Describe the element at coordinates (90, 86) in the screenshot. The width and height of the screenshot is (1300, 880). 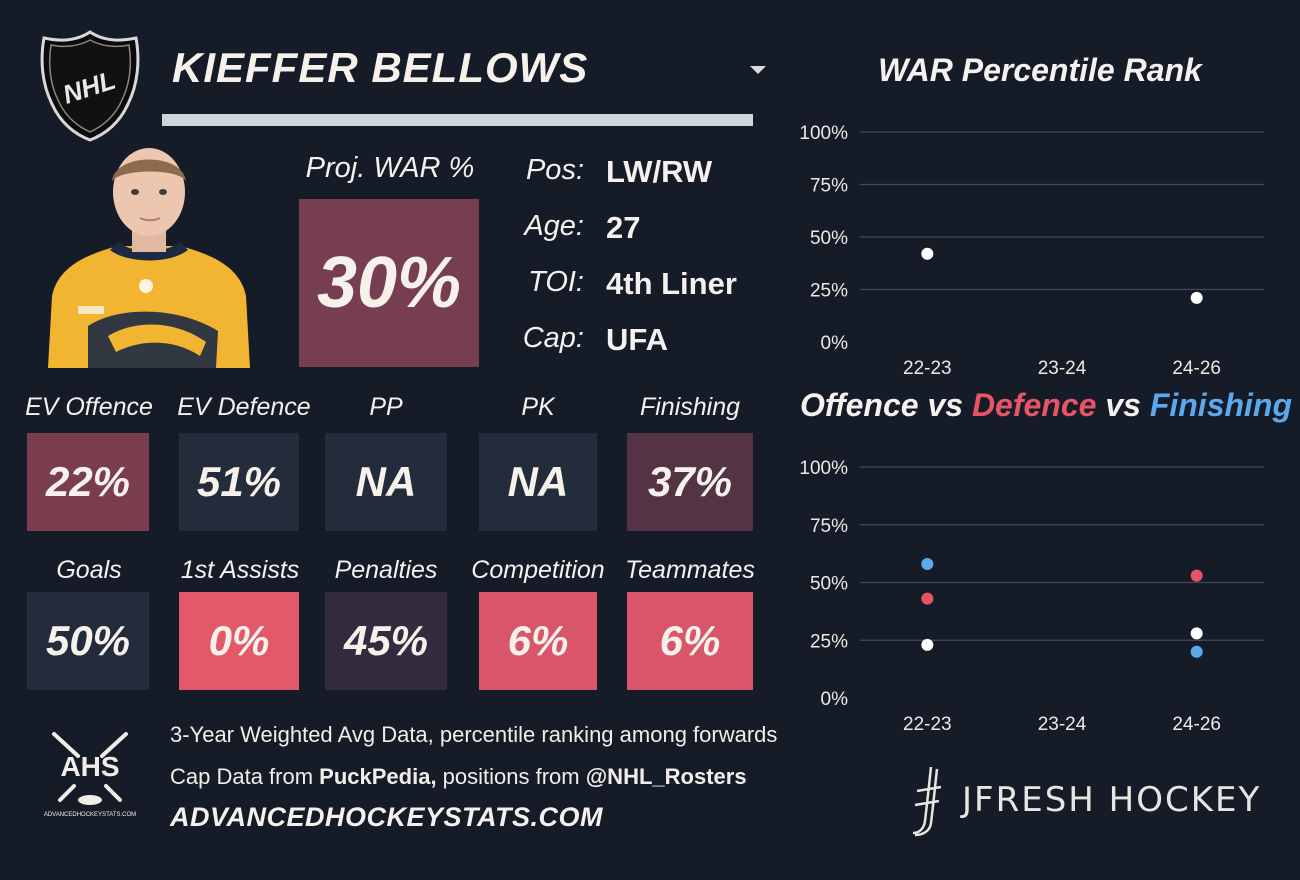
I see `nhl-logo: NHL` at that location.